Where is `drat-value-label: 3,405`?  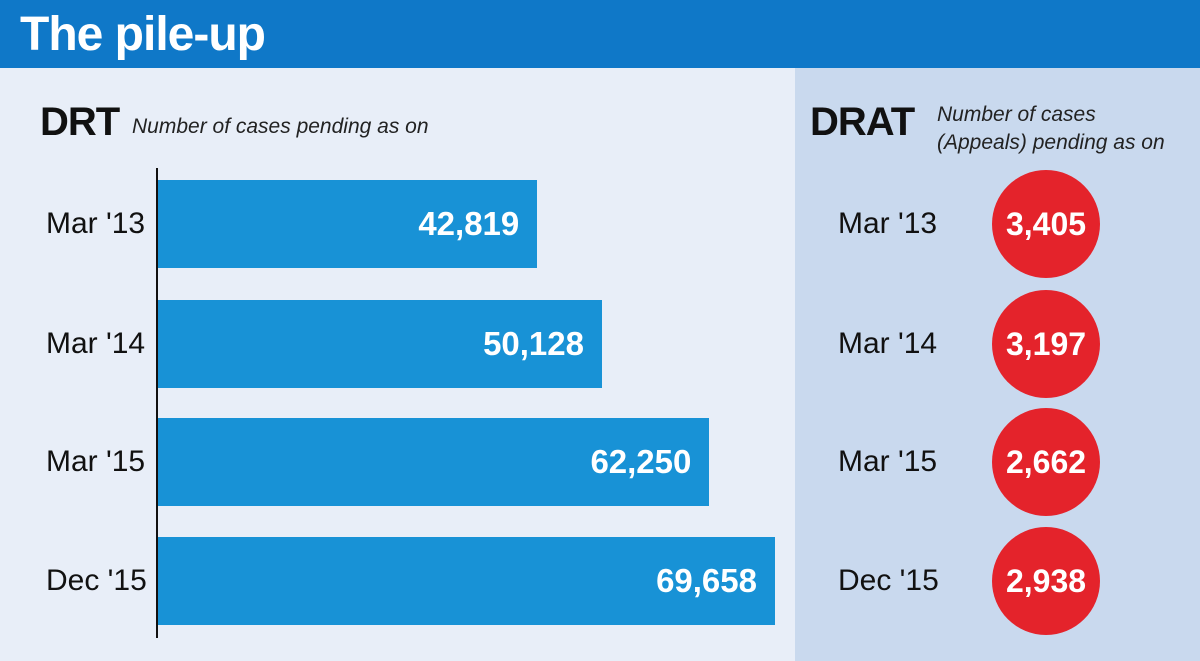
drat-value-label: 3,405 is located at coordinates (1046, 223).